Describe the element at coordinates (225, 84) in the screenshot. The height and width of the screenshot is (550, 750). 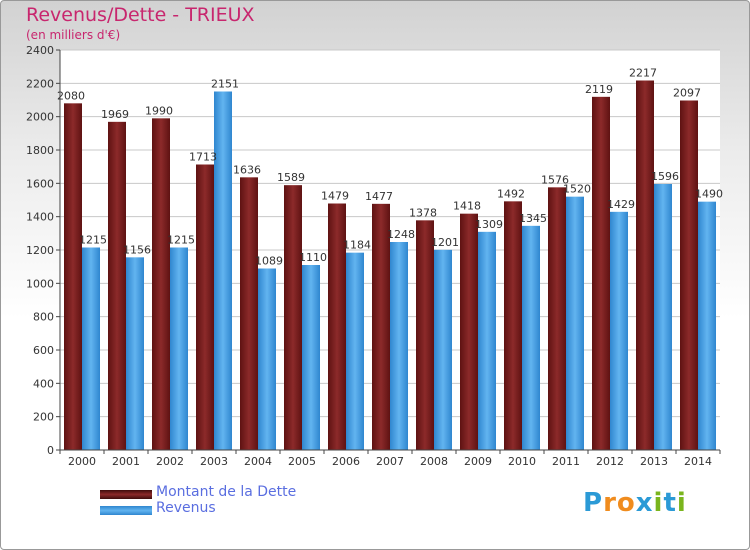
I see `data-label-revenus: 2151` at that location.